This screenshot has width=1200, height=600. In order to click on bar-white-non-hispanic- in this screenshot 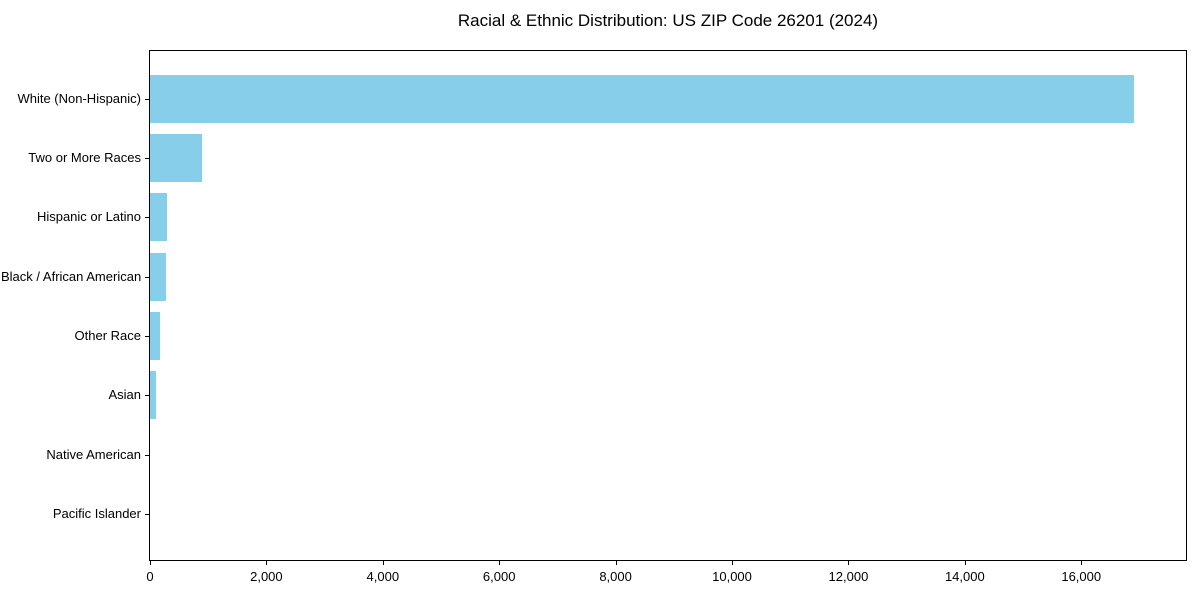, I will do `click(642, 98)`.